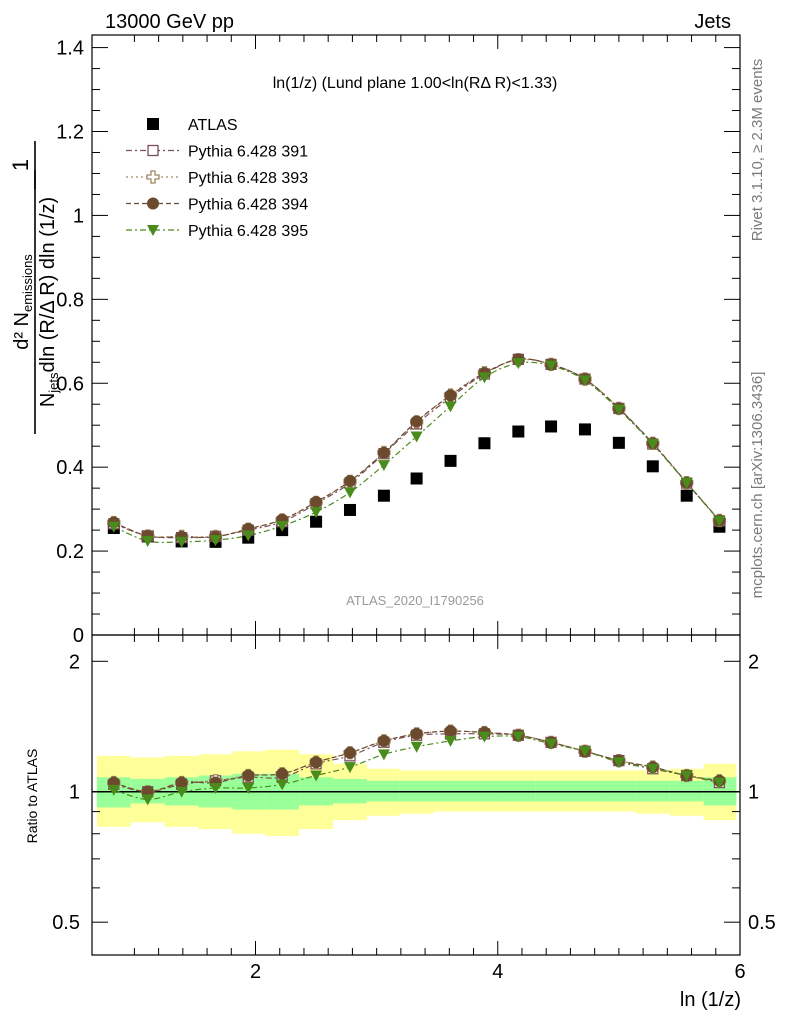 This screenshot has height=1024, width=786. I want to click on ratio-y-axis-label: Ratio to ATLAS, so click(32, 796).